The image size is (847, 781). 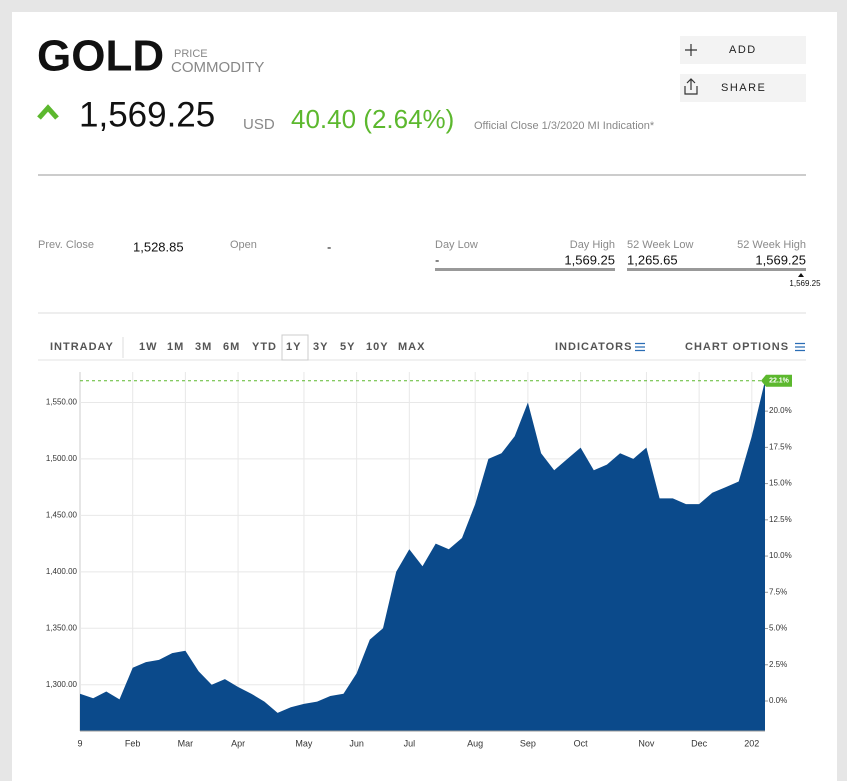 I want to click on range-label: INTRADAY, so click(x=82, y=347).